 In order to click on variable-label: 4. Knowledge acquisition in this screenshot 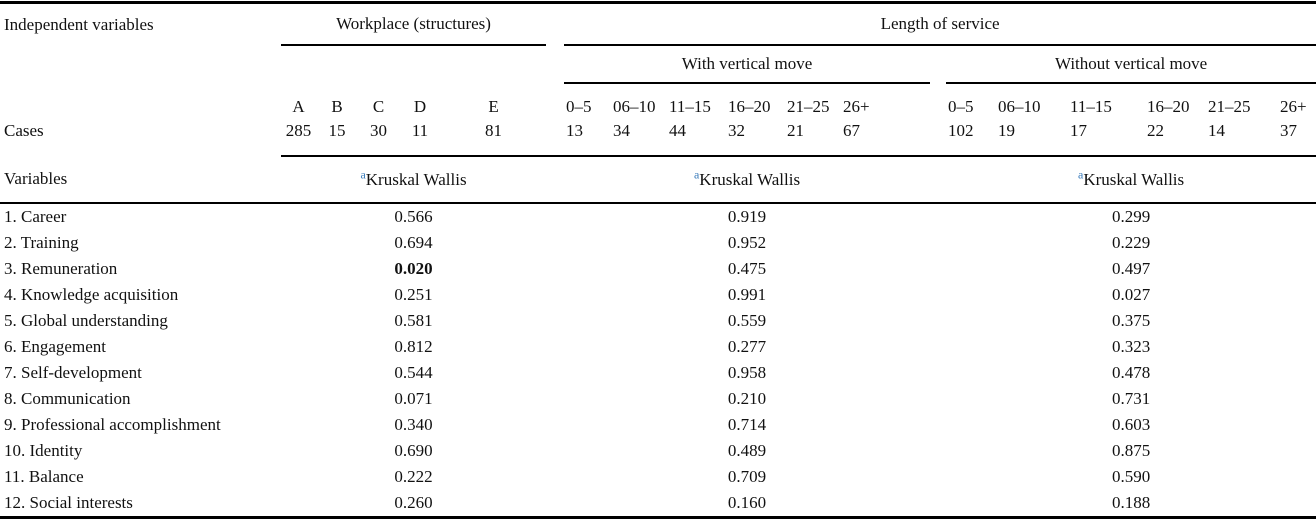, I will do `click(91, 294)`.